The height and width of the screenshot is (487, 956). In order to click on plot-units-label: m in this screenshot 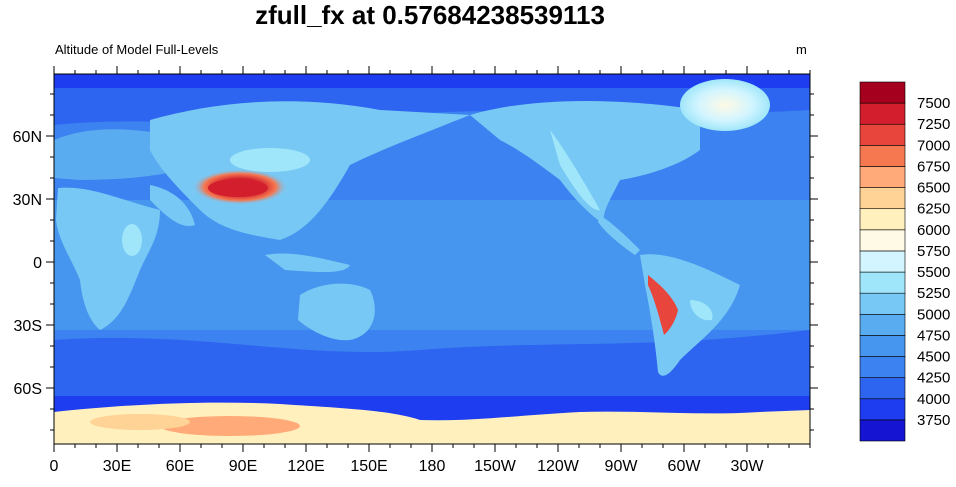, I will do `click(801, 49)`.